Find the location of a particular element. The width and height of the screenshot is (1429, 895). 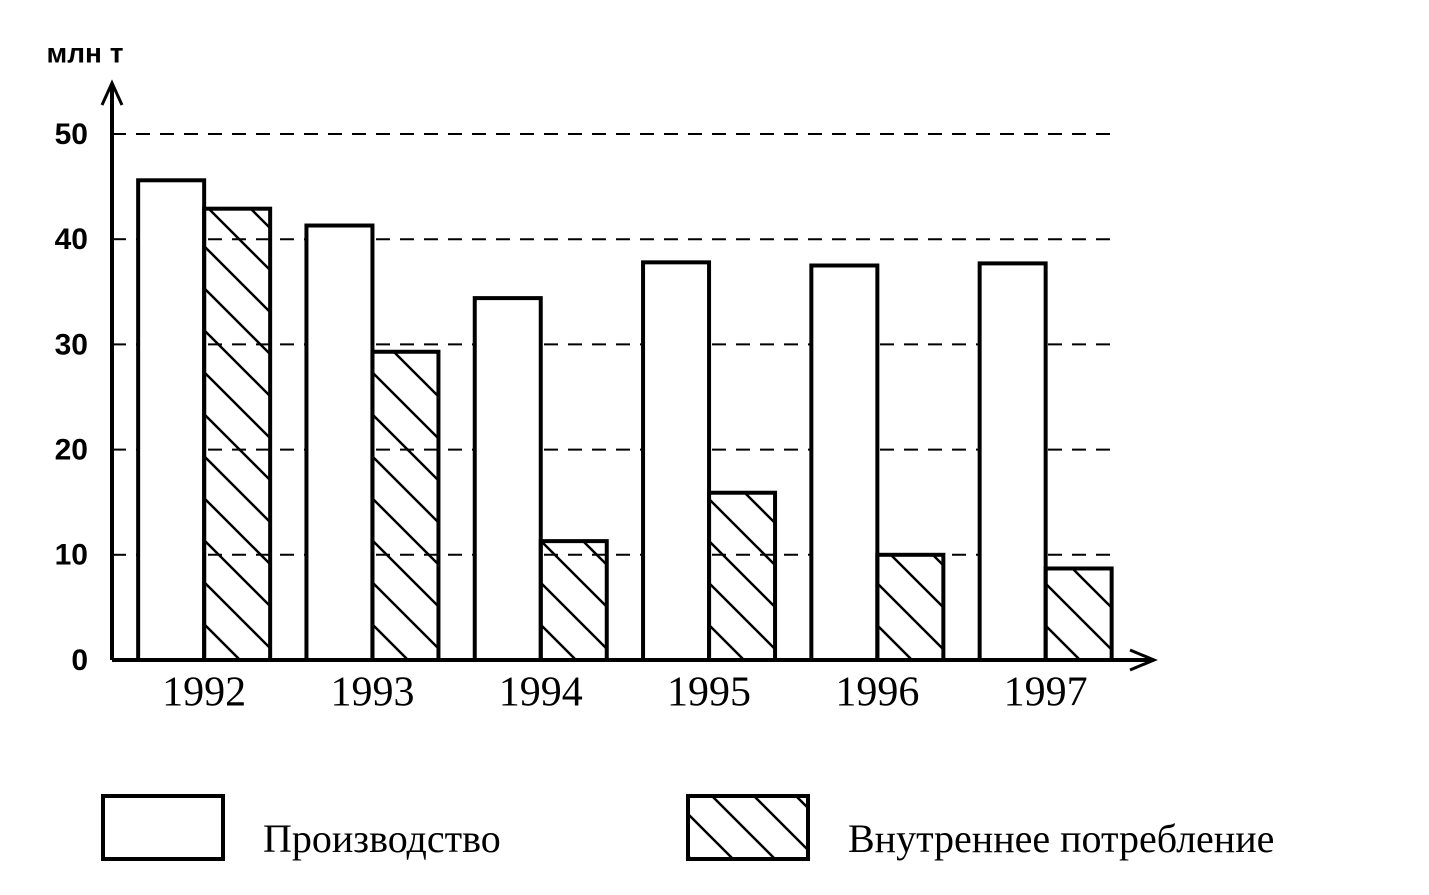

x-tick-label: 1993 is located at coordinates (372, 693).